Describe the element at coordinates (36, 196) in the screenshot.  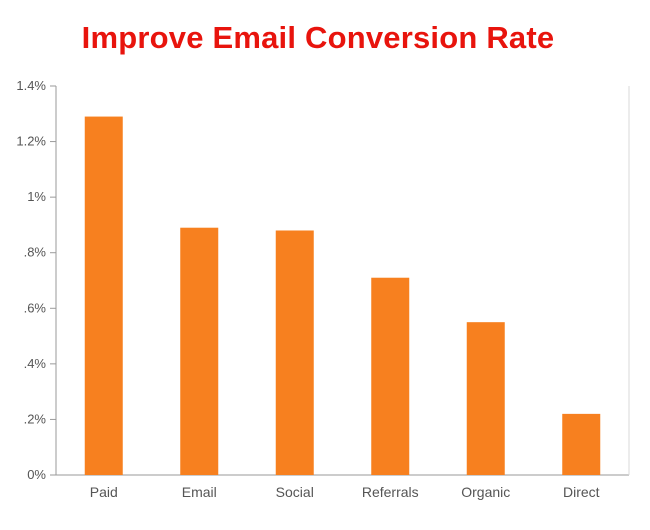
I see `y-tick-label: 1%` at that location.